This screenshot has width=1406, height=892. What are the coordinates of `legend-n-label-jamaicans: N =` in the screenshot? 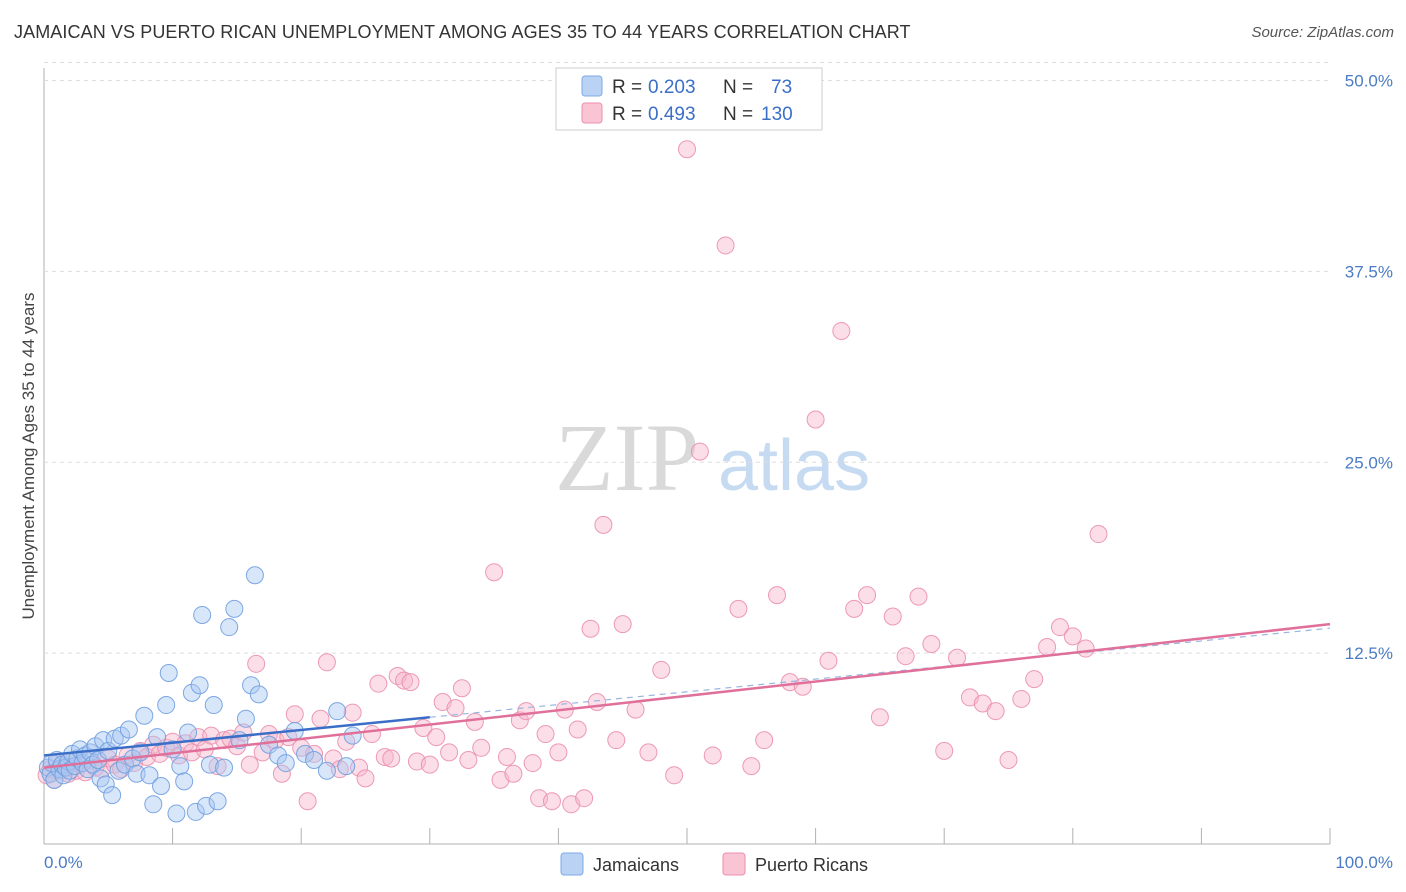 It's located at (738, 87).